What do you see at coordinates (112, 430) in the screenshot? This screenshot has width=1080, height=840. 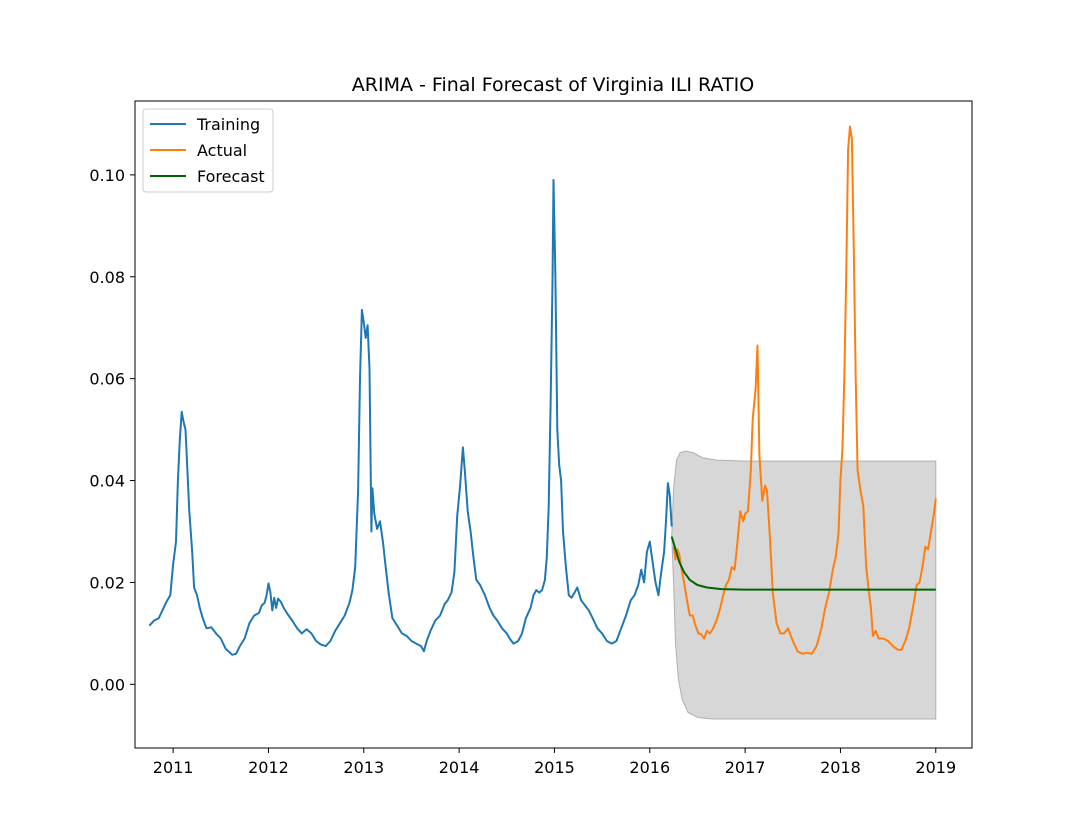 I see `y-axis: 0.00 0.02 0.04 0.06 0.08 0.10` at bounding box center [112, 430].